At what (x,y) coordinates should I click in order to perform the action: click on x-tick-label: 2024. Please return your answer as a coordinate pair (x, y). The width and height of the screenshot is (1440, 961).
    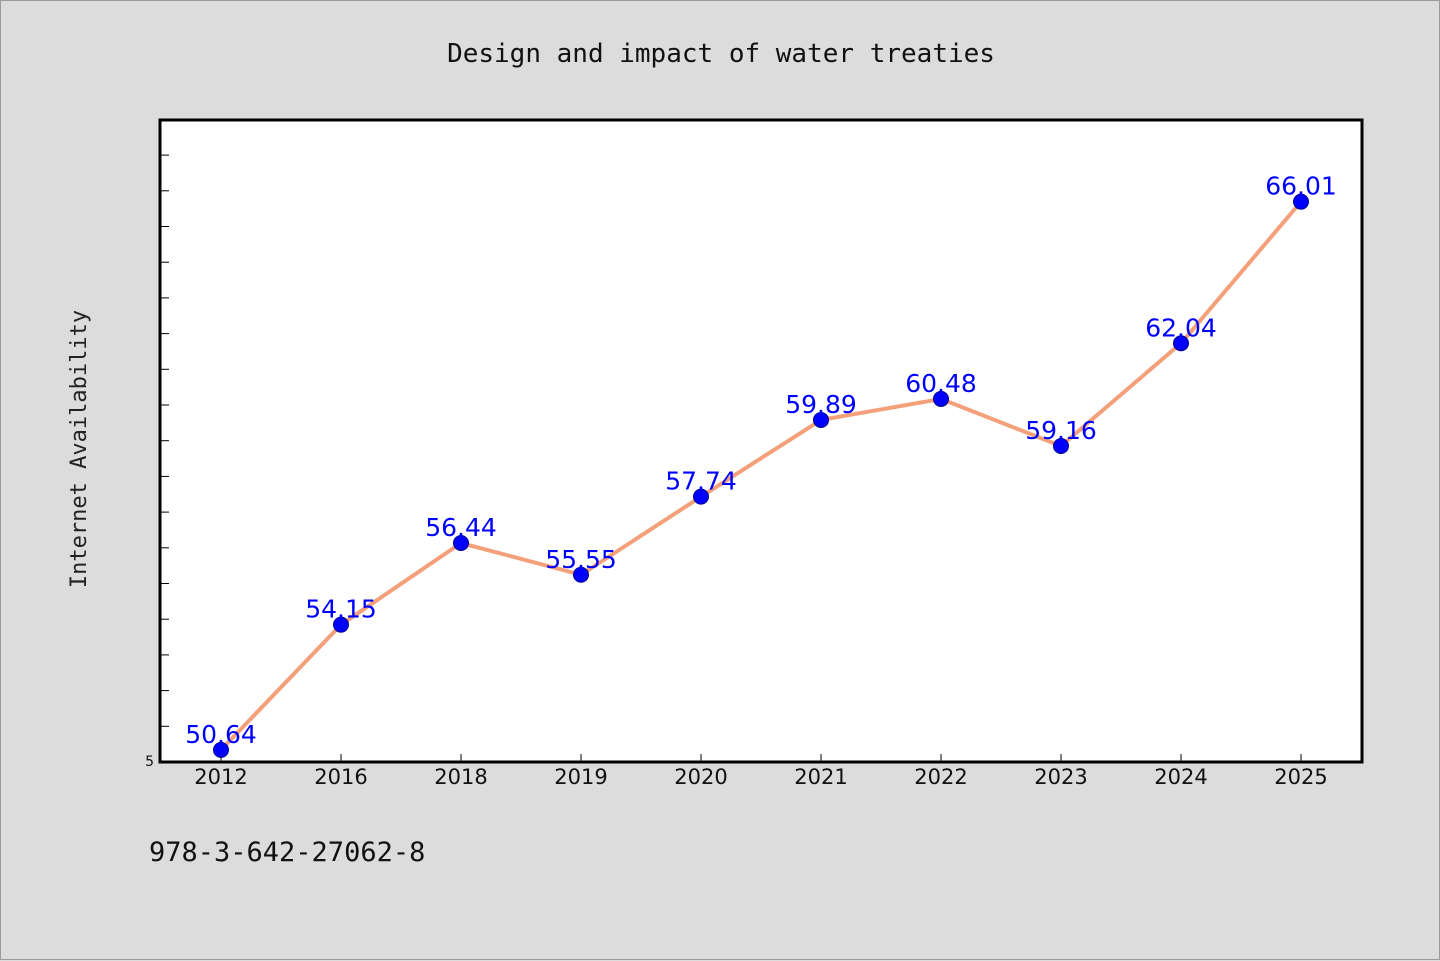
    Looking at the image, I should click on (1180, 777).